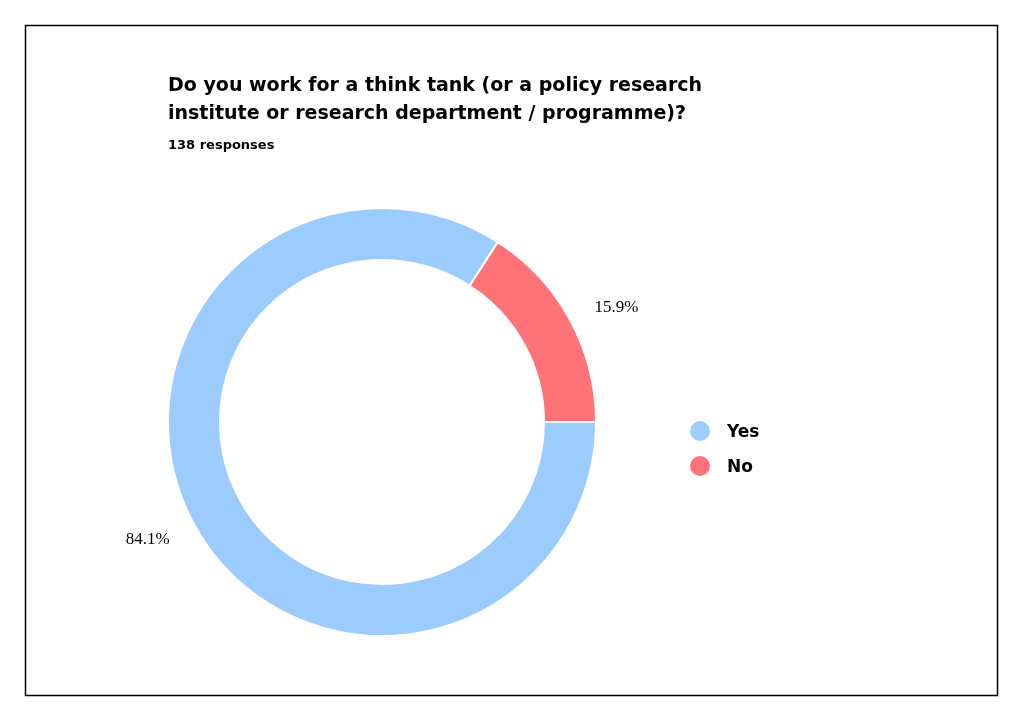 The width and height of the screenshot is (1024, 722). I want to click on data-label: 15.9%, so click(616, 307).